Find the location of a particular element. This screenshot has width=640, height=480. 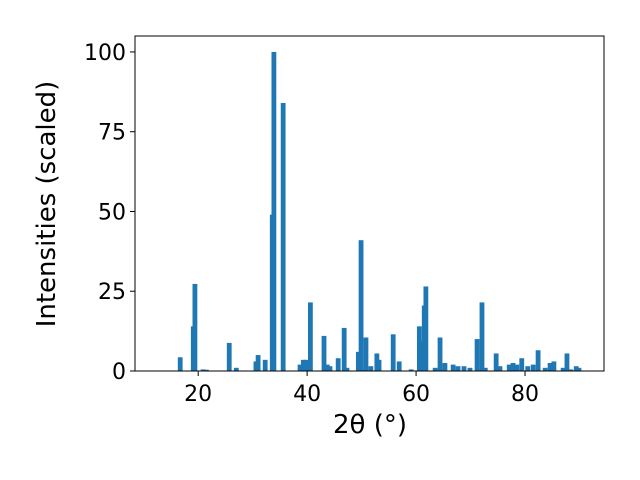

y-tick-label: 50 is located at coordinates (112, 212).